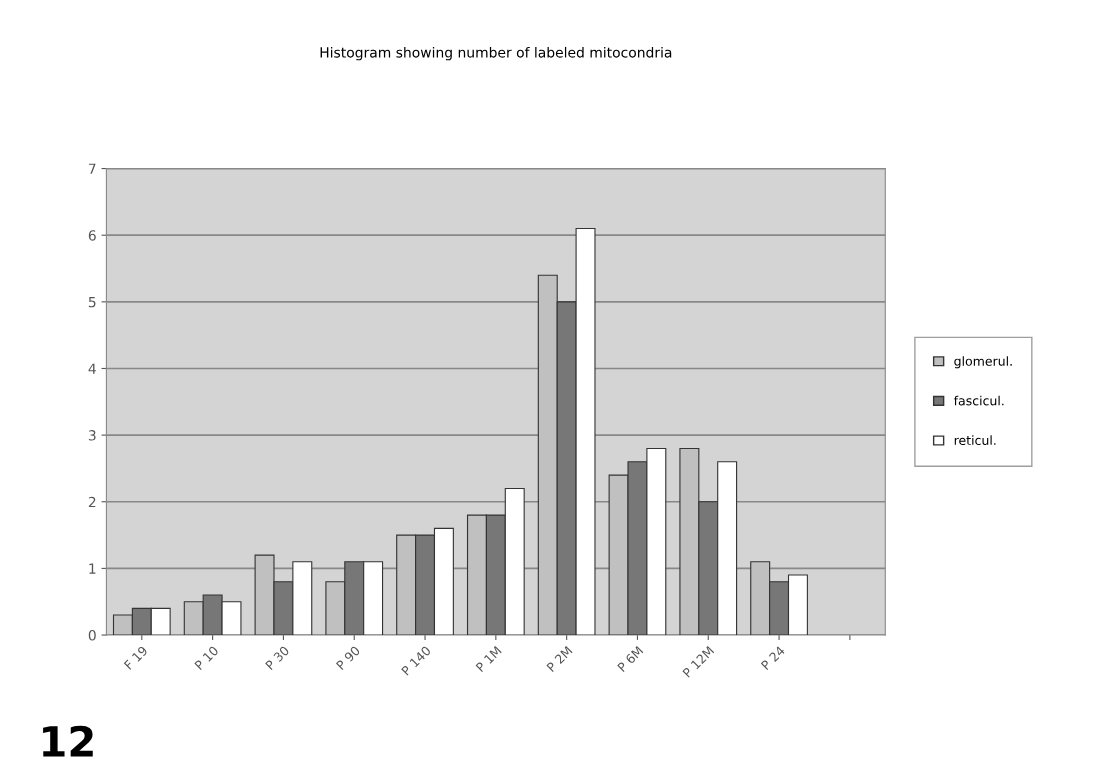 The image size is (1097, 784). I want to click on legend-label: glomerul., so click(983, 362).